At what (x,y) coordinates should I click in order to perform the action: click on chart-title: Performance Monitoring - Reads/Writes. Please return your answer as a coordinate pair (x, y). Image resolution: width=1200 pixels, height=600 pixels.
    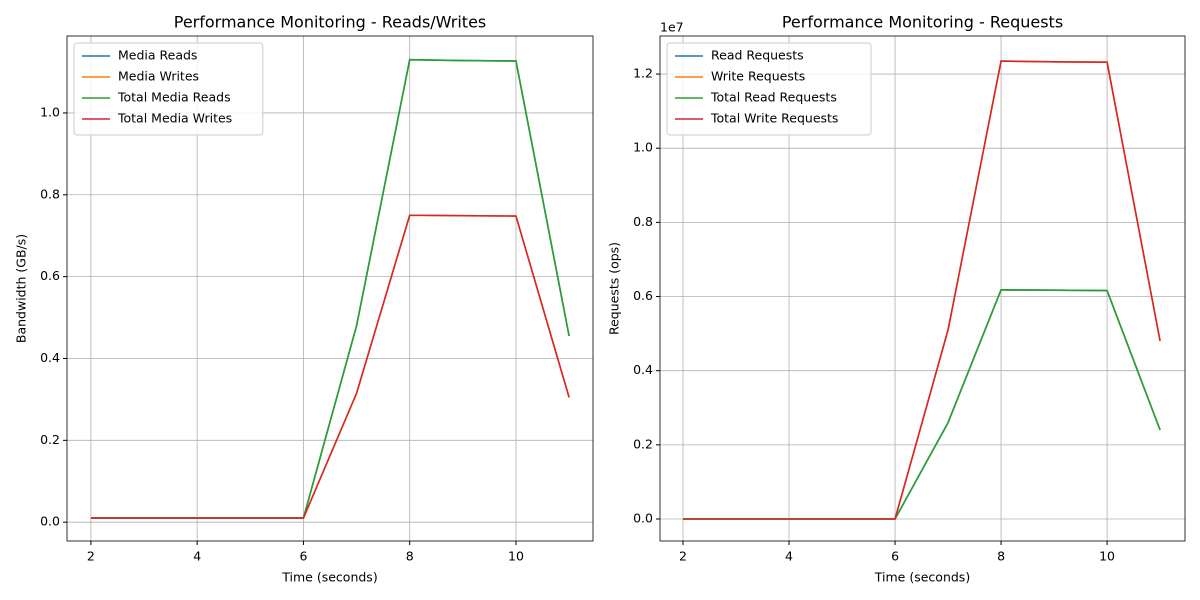
    Looking at the image, I should click on (330, 22).